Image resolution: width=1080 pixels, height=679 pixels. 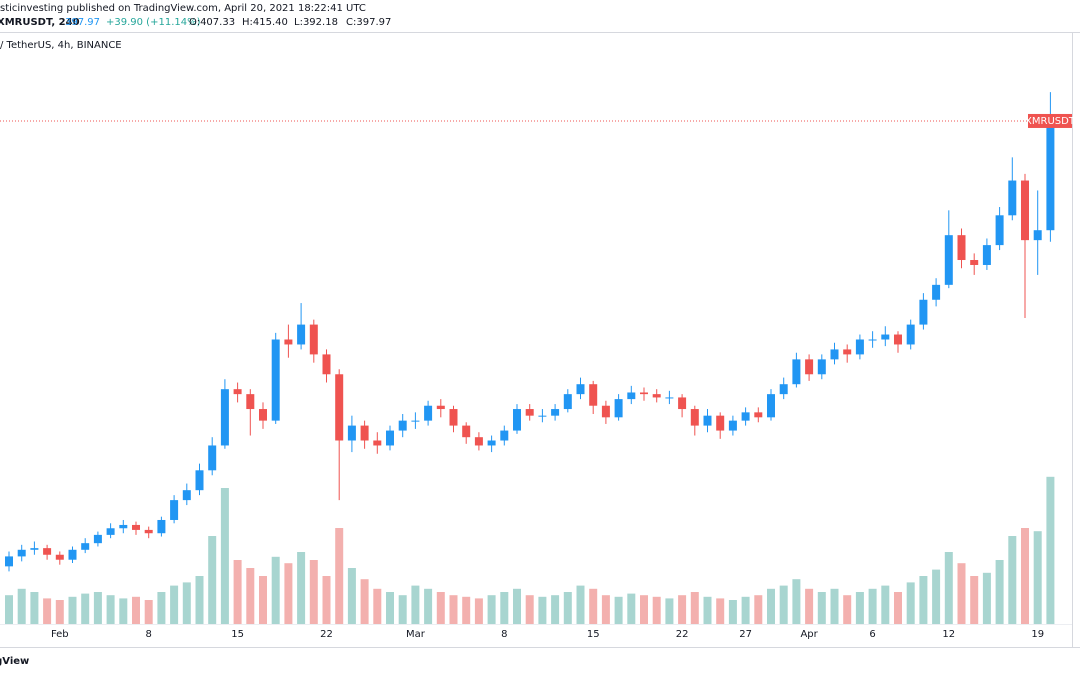 What do you see at coordinates (316, 22) in the screenshot?
I see `ohlc-low: L:392.18` at bounding box center [316, 22].